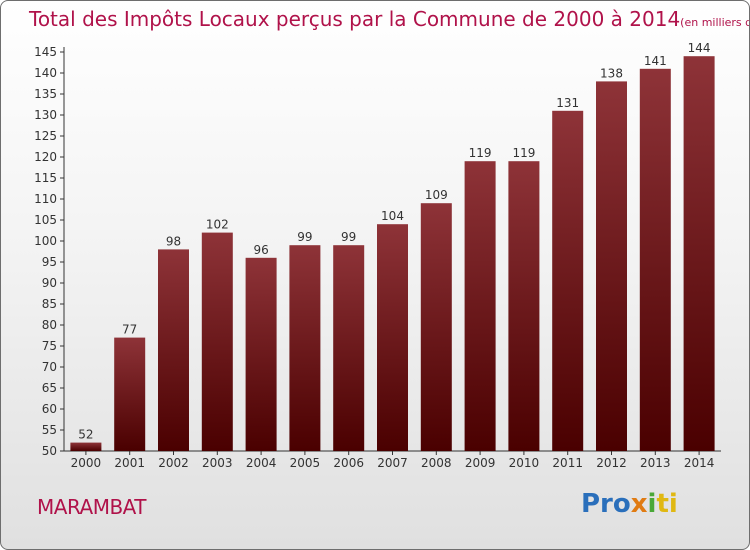 Image resolution: width=750 pixels, height=550 pixels. Describe the element at coordinates (699, 48) in the screenshot. I see `data-label: 144` at that location.